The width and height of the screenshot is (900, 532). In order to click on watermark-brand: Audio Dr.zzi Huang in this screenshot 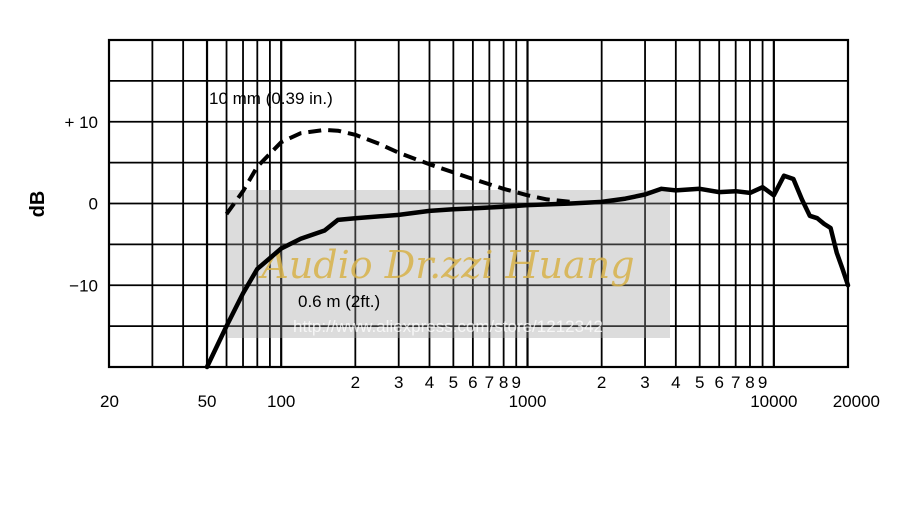, I will do `click(446, 265)`.